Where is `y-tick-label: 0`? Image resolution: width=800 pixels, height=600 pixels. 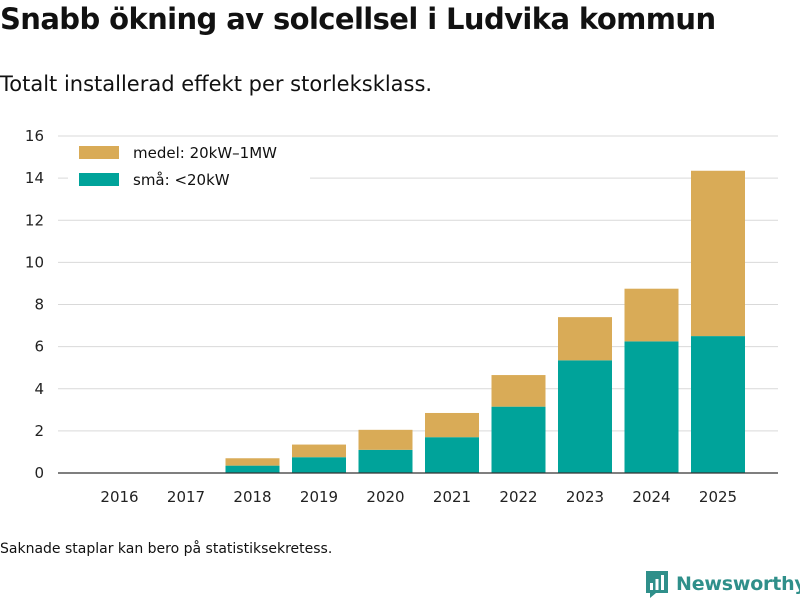 y-tick-label: 0 is located at coordinates (39, 473).